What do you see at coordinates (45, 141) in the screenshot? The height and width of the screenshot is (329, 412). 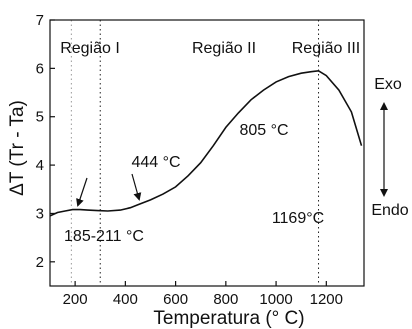 I see `y-axis-ticks: 2 3 4 5 6 7` at bounding box center [45, 141].